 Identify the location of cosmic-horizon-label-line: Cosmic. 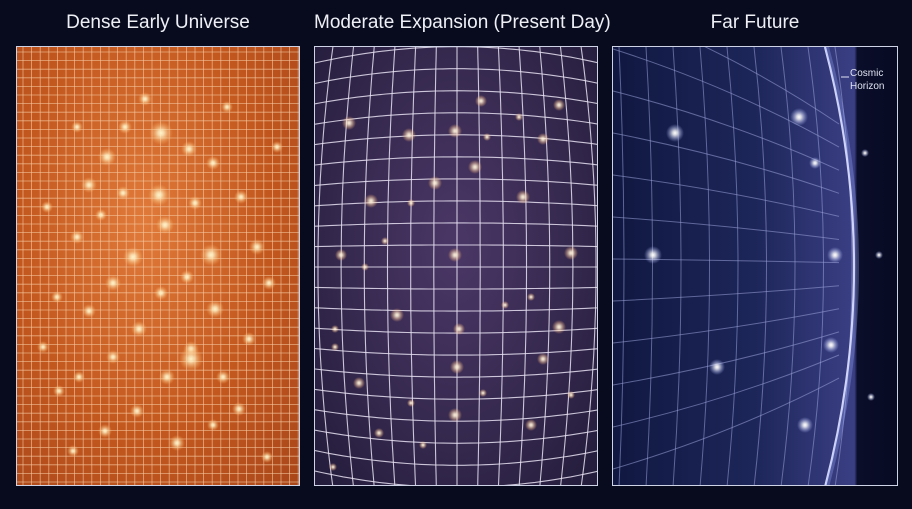
(867, 73).